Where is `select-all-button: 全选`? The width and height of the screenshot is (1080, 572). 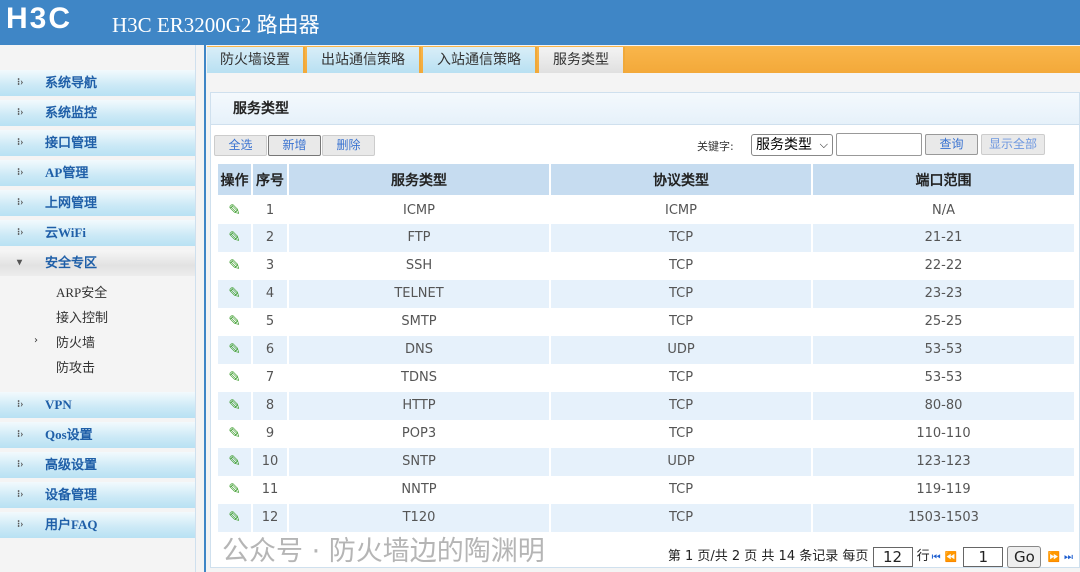
select-all-button: 全选 is located at coordinates (240, 145).